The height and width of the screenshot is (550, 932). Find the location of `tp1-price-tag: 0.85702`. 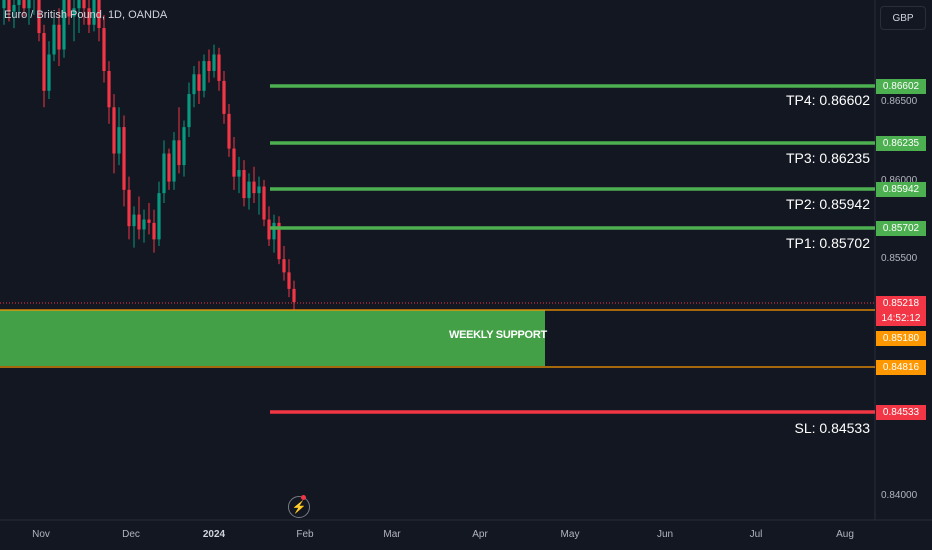

tp1-price-tag: 0.85702 is located at coordinates (901, 228).